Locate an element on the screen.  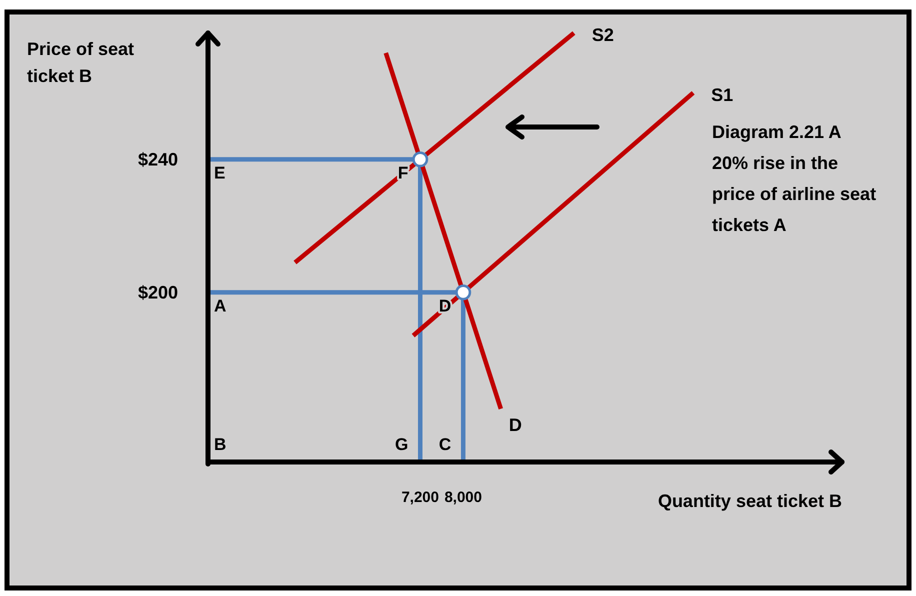
y-tick-label: $200 is located at coordinates (158, 292).